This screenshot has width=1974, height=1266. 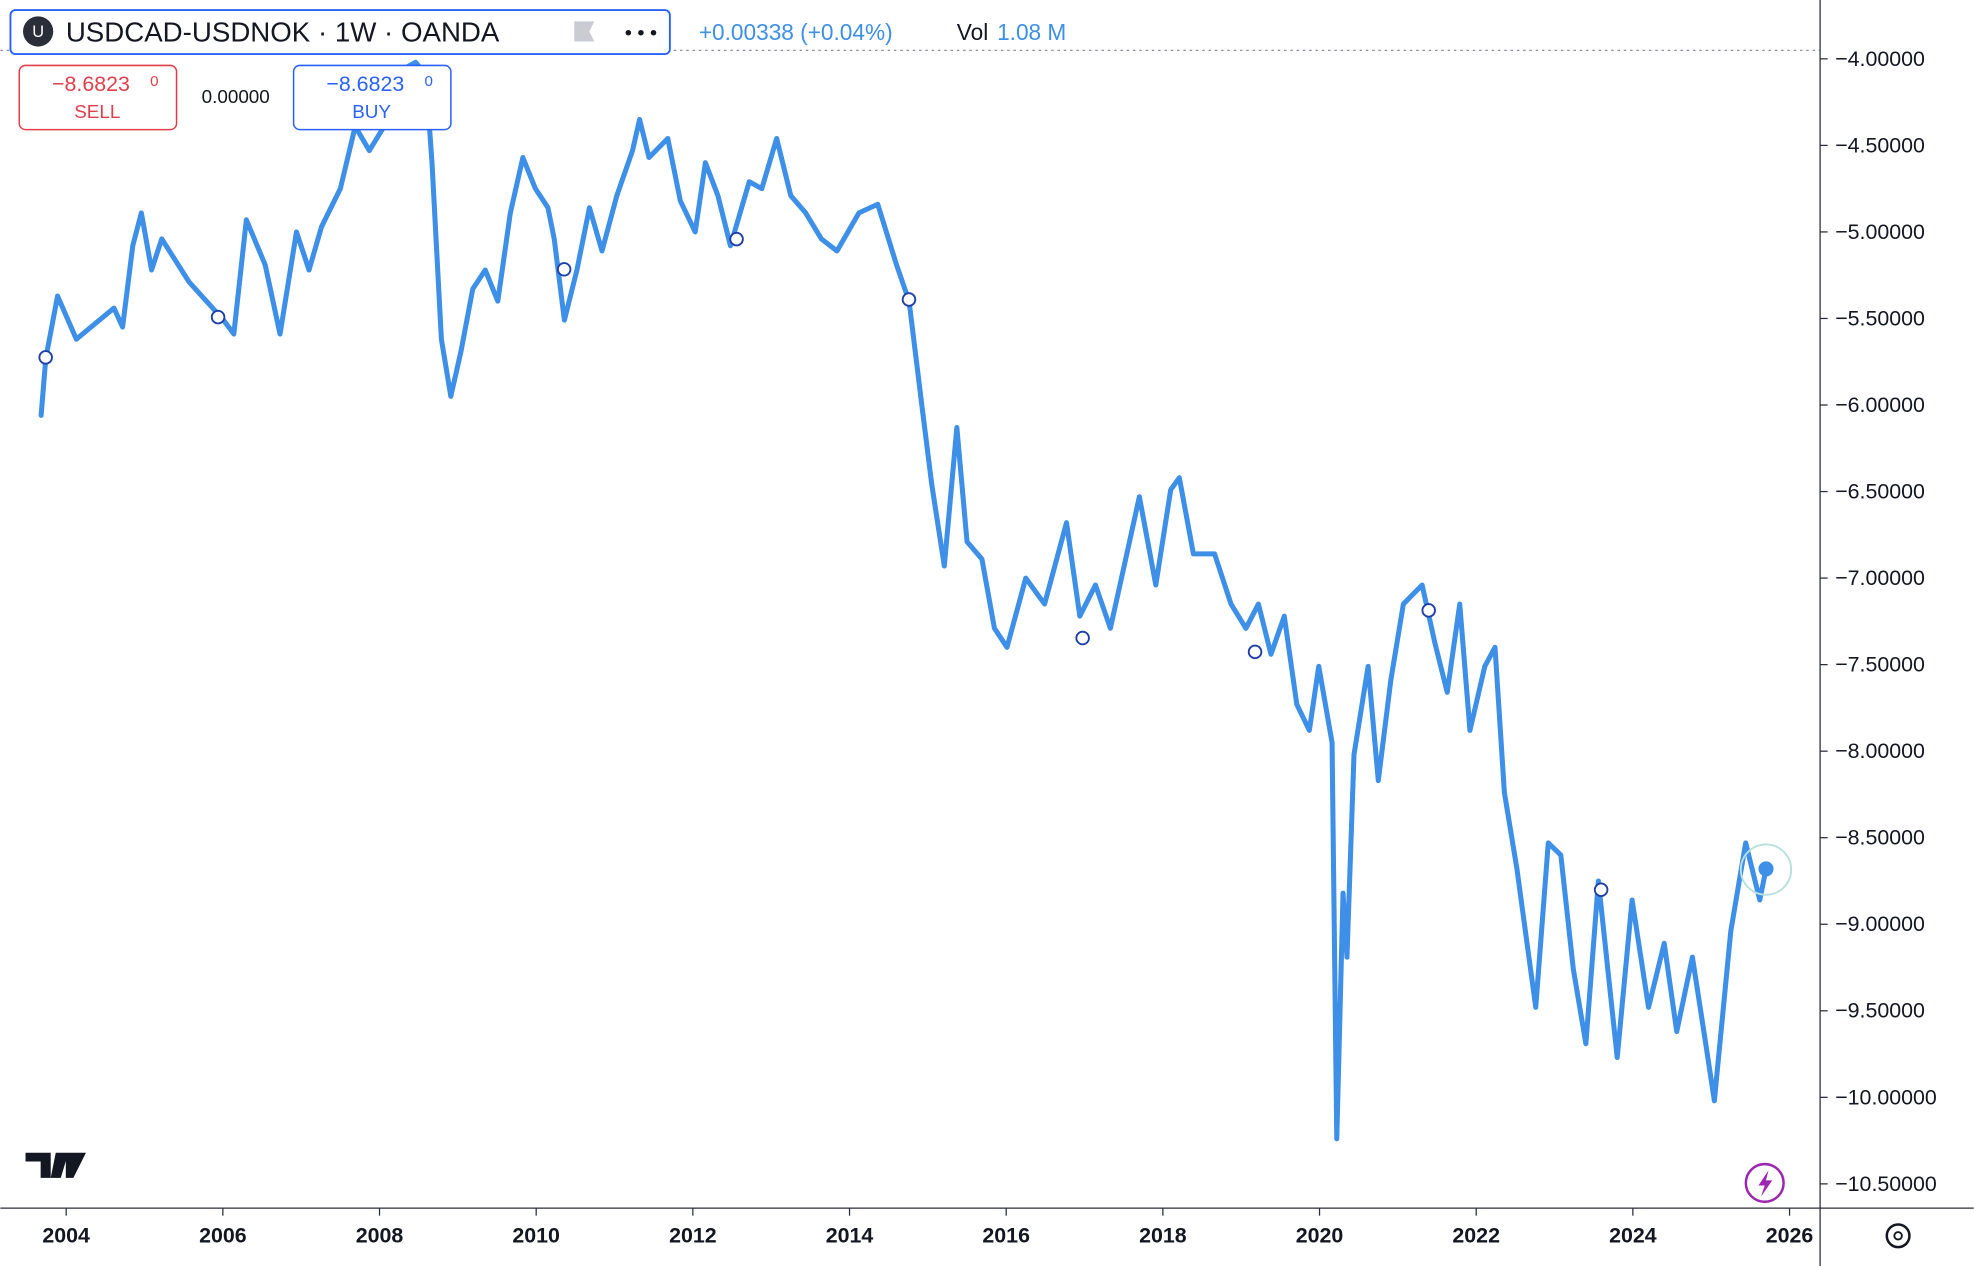 What do you see at coordinates (380, 1236) in the screenshot?
I see `x-tick-label: 2008` at bounding box center [380, 1236].